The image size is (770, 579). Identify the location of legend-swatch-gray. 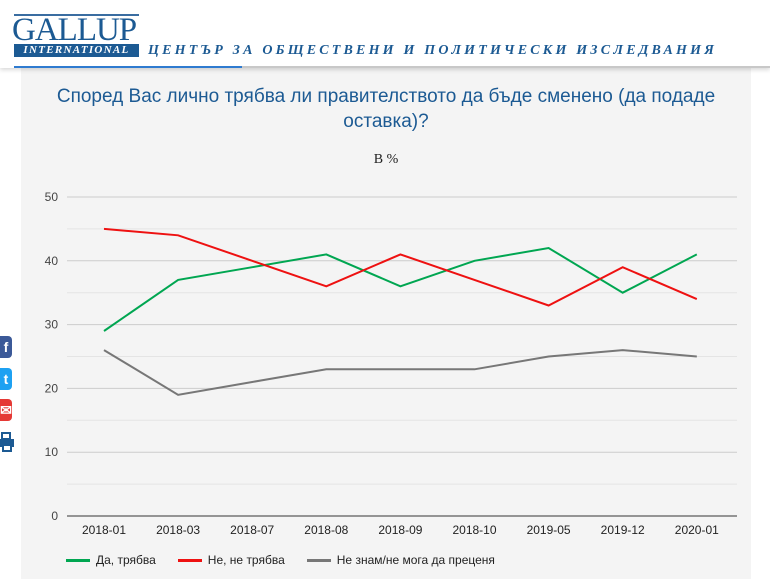
(318, 560).